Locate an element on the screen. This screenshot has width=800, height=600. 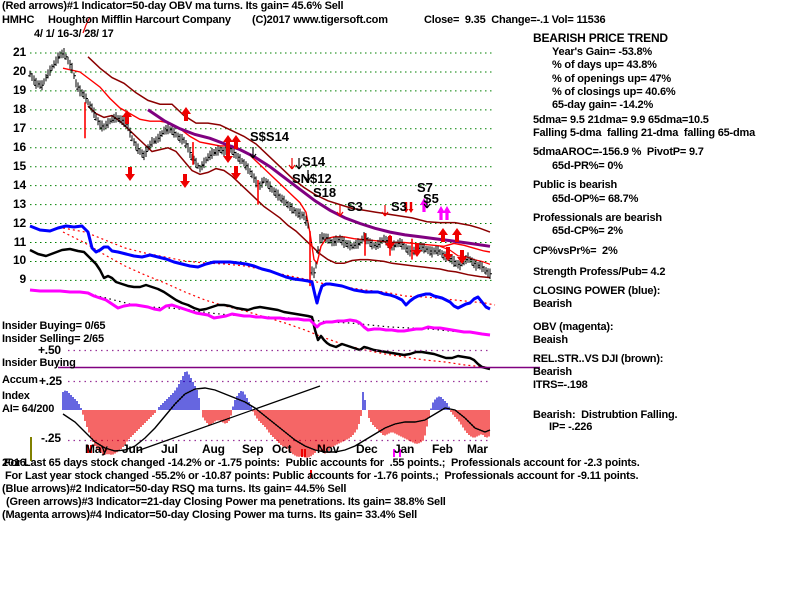
x-axis-year-label: 2016. is located at coordinates (15, 463).